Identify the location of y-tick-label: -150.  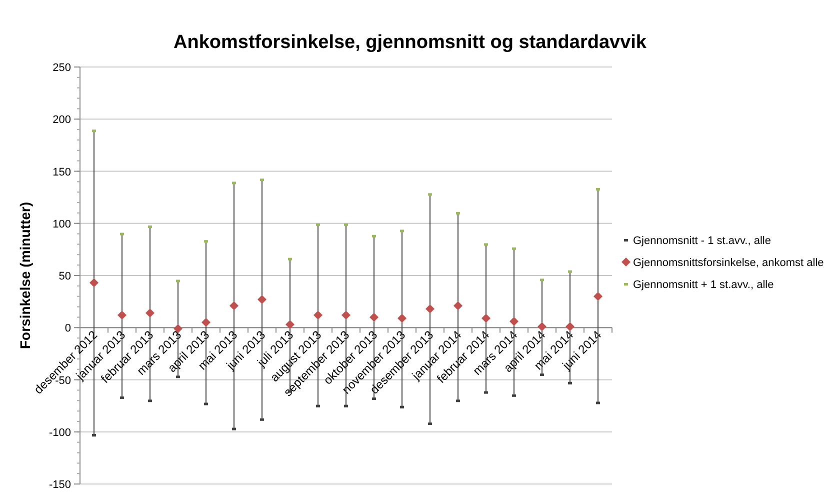
(59, 485).